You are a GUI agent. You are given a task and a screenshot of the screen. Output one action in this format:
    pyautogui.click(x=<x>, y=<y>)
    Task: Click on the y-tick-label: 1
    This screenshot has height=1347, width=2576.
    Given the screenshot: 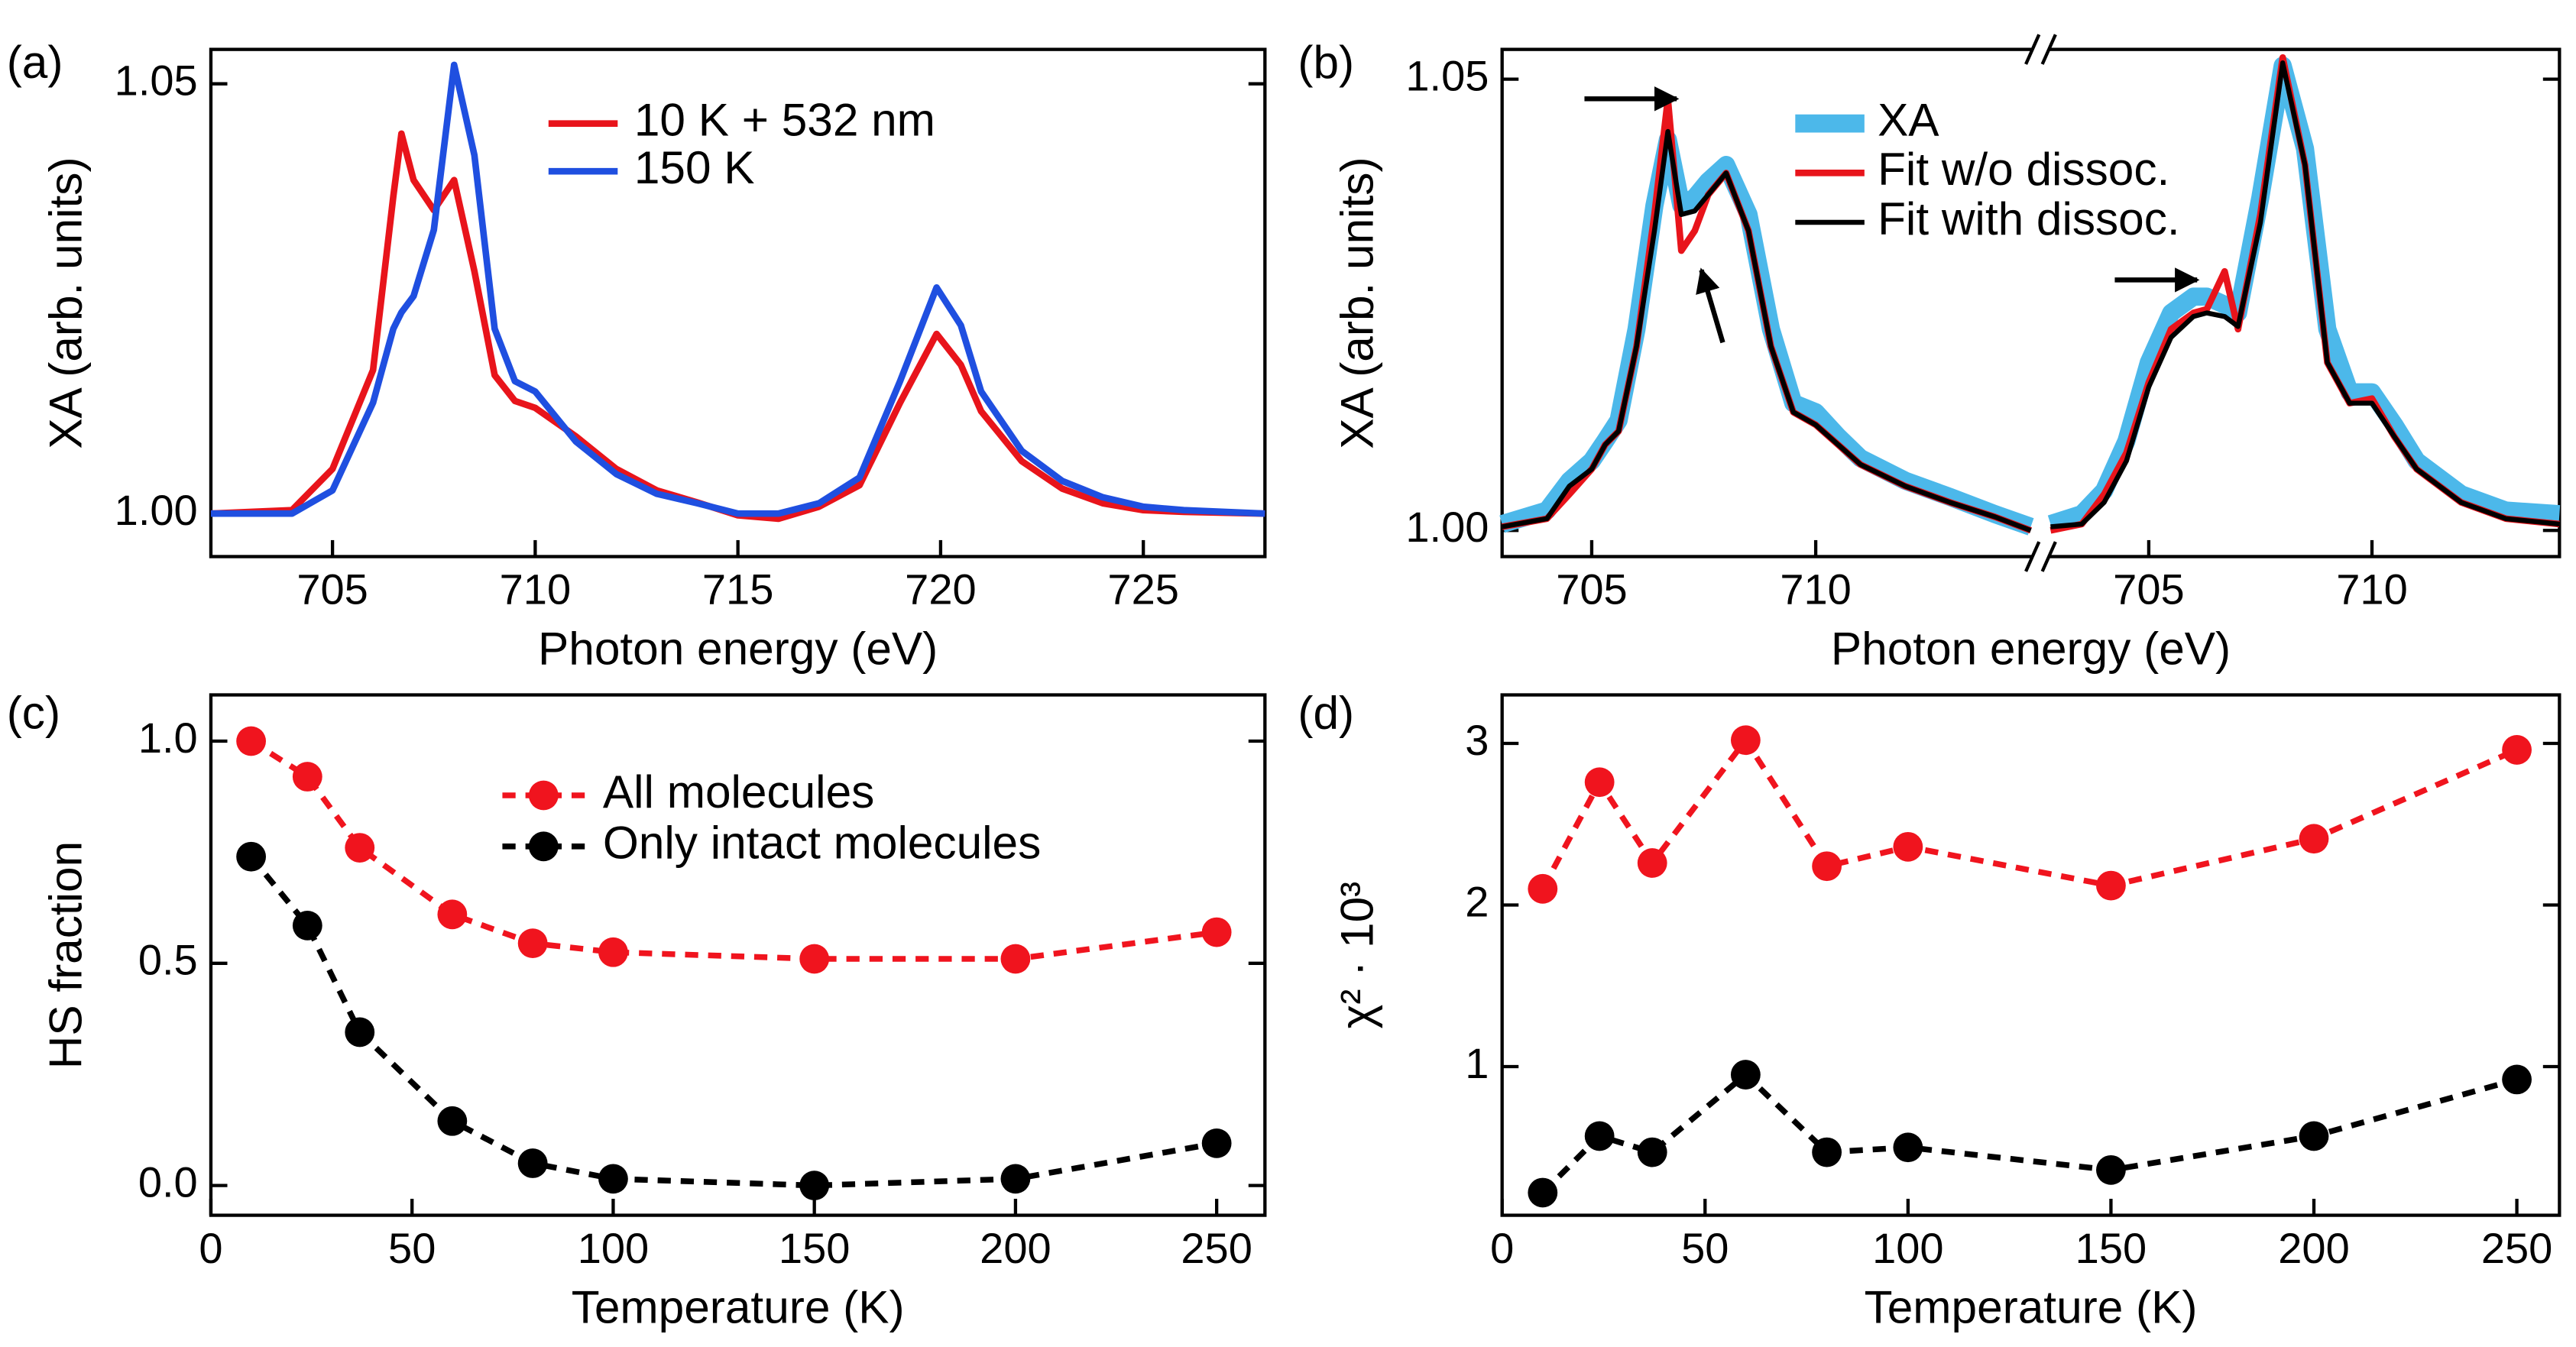 What is the action you would take?
    pyautogui.click(x=1477, y=1063)
    